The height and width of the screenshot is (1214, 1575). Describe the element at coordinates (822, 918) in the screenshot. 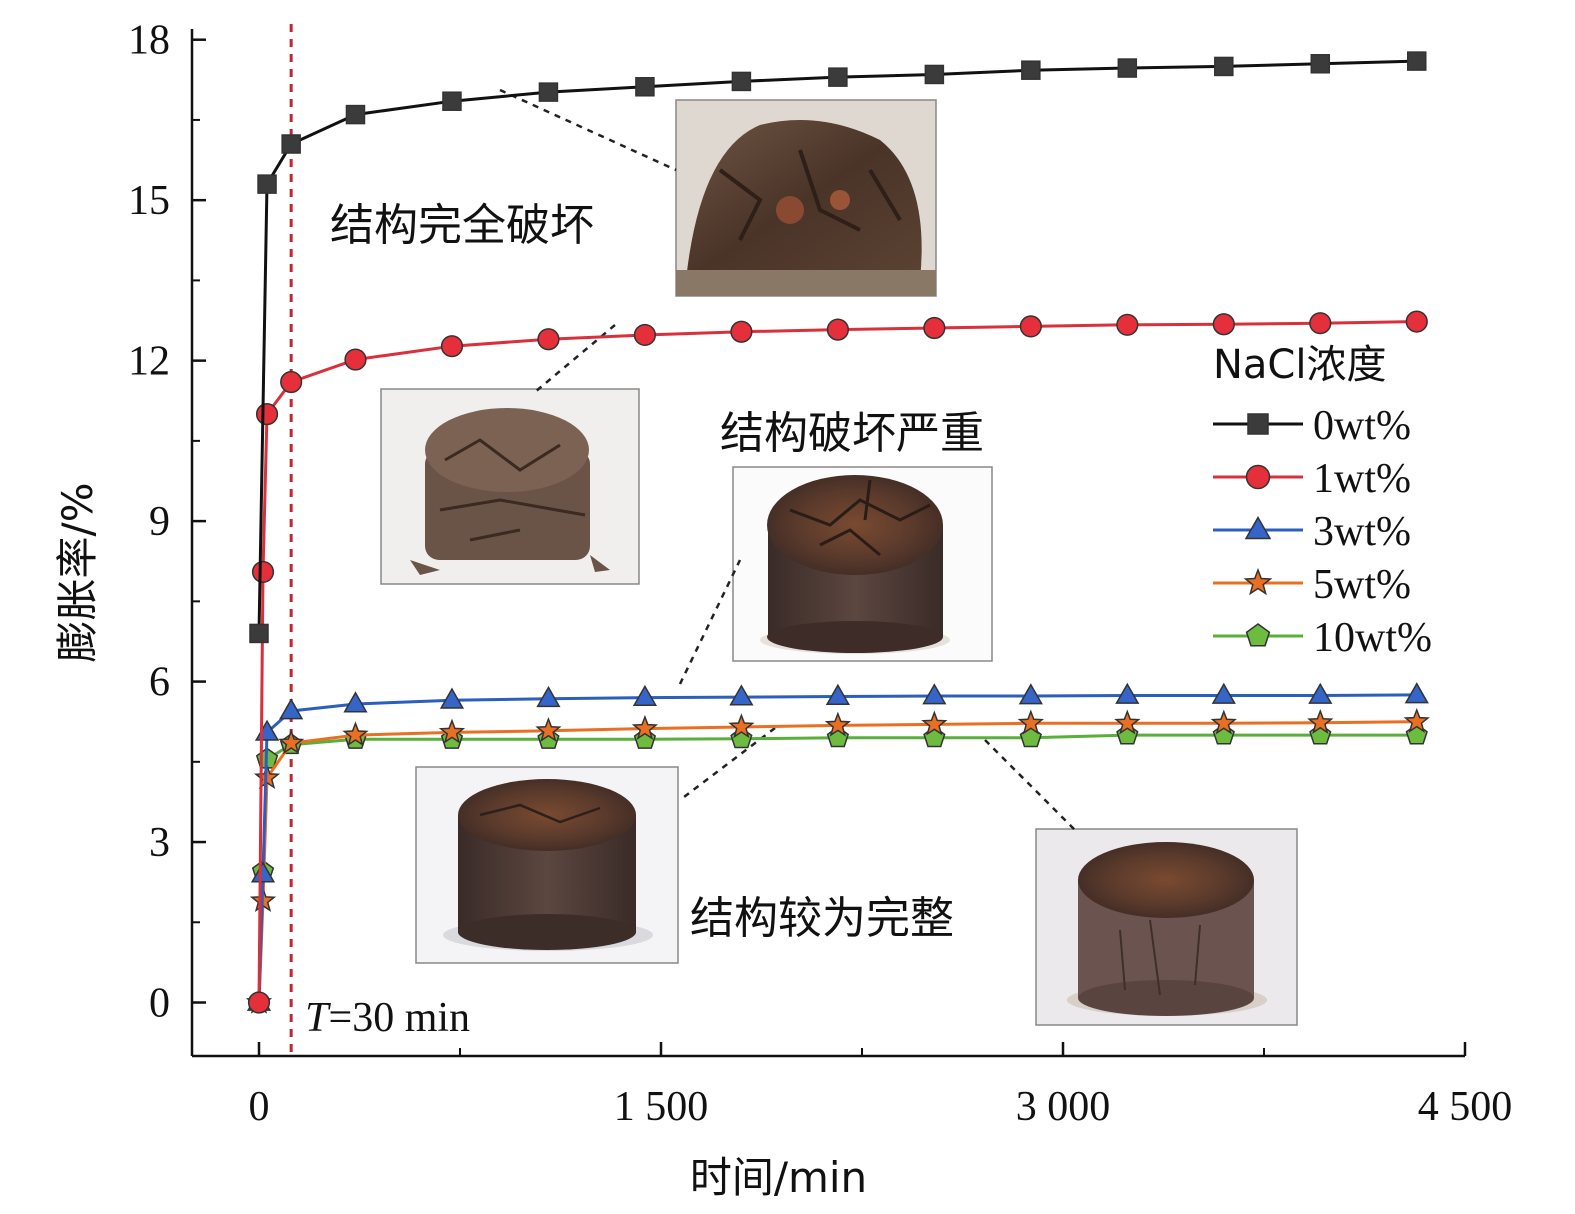

I see `annotation-intact: 结构较为完整` at that location.